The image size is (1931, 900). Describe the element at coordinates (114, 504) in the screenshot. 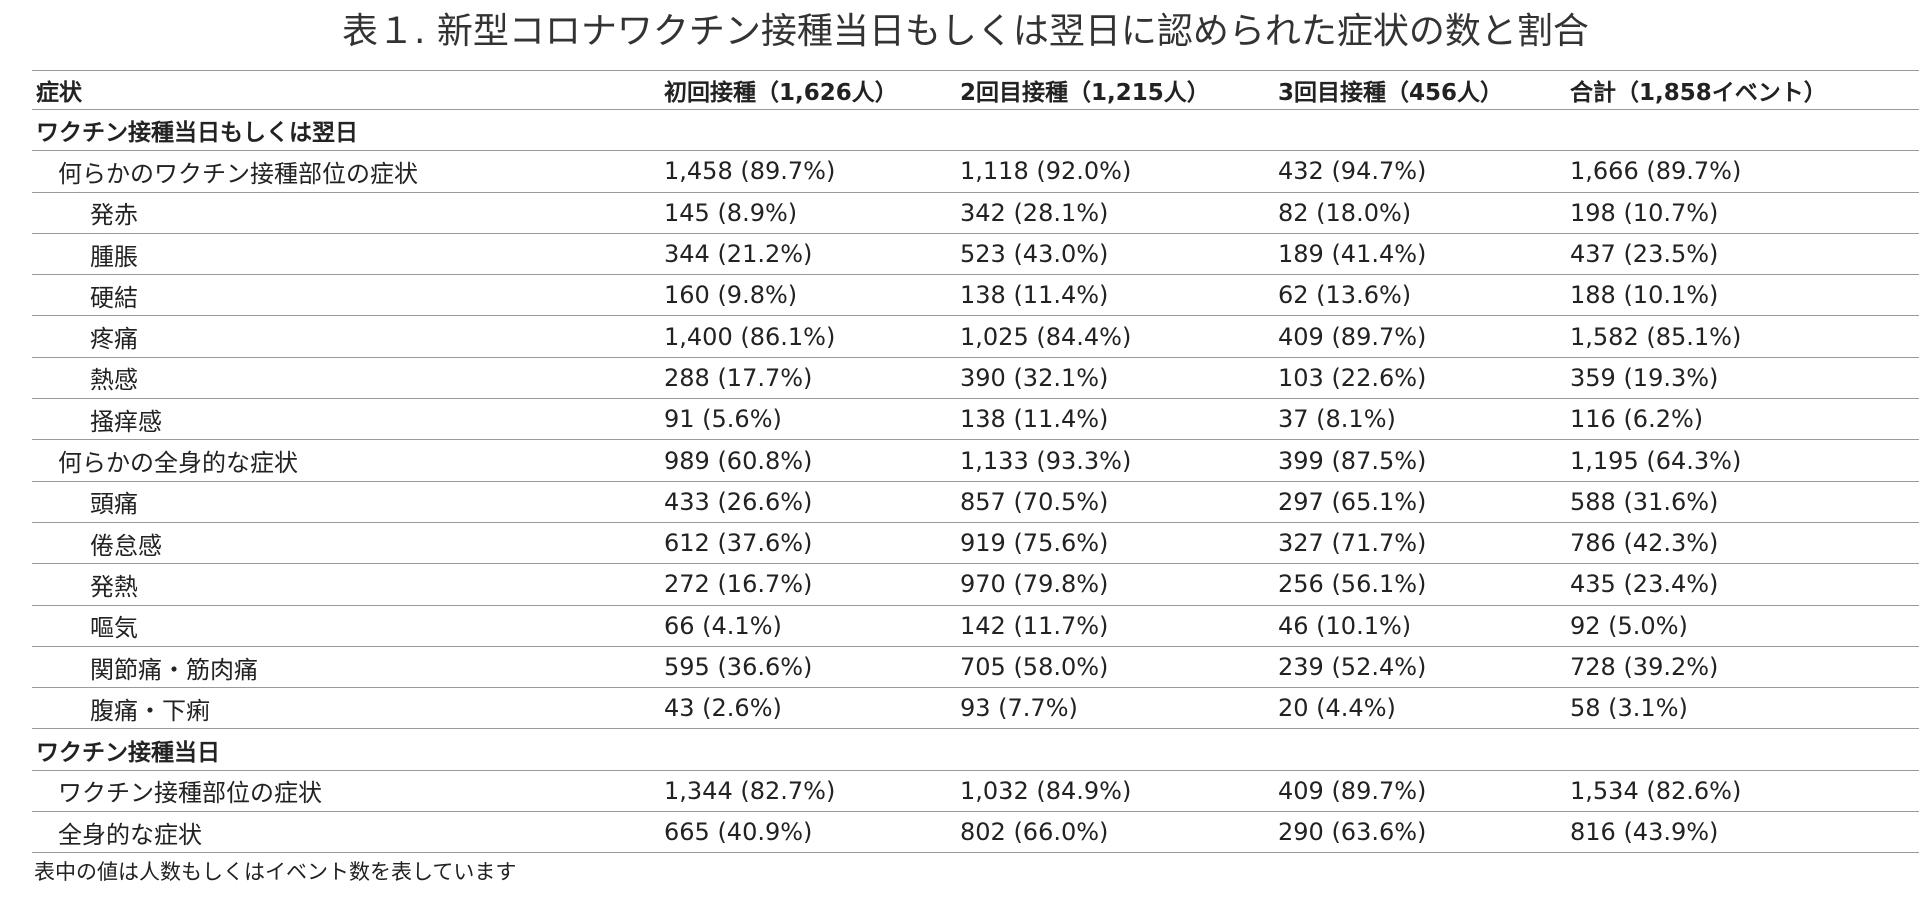

I see `symptom-label: 頭痛` at that location.